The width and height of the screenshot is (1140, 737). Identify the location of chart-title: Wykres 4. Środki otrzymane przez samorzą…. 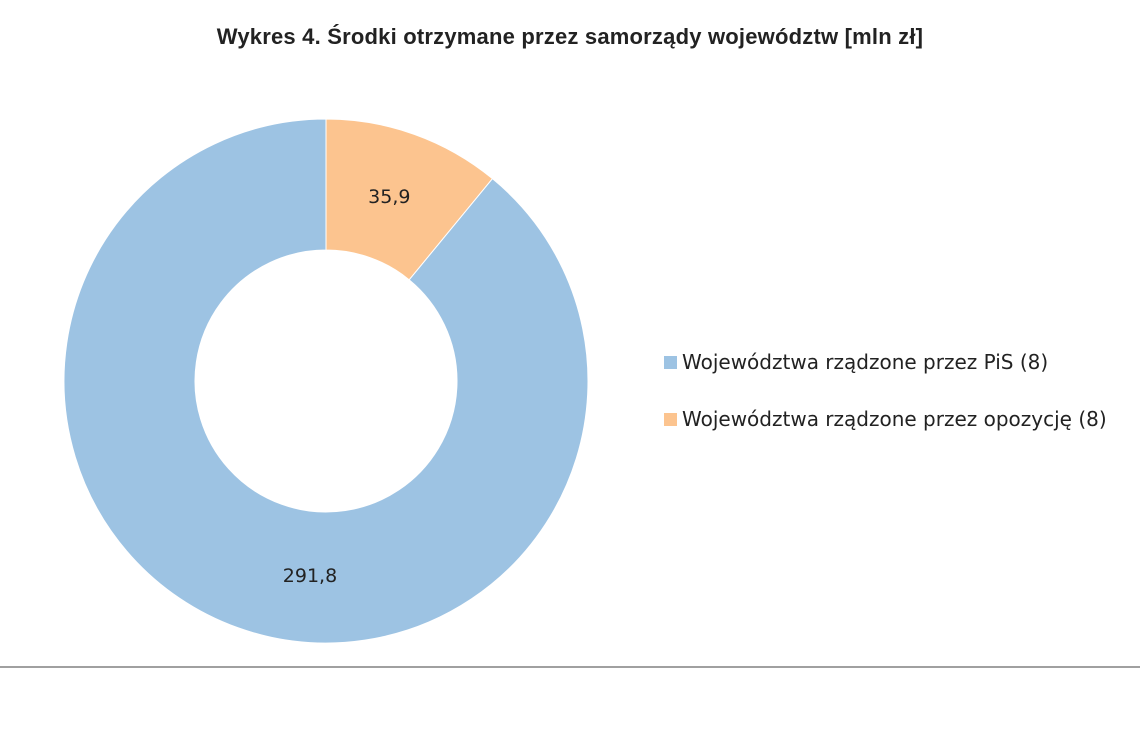
(570, 36).